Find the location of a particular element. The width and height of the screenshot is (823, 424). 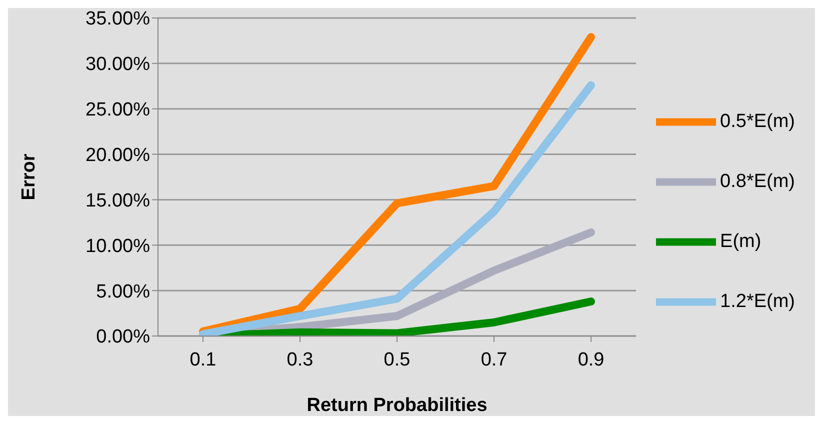

y-tick-label: 5.00% is located at coordinates (123, 291).